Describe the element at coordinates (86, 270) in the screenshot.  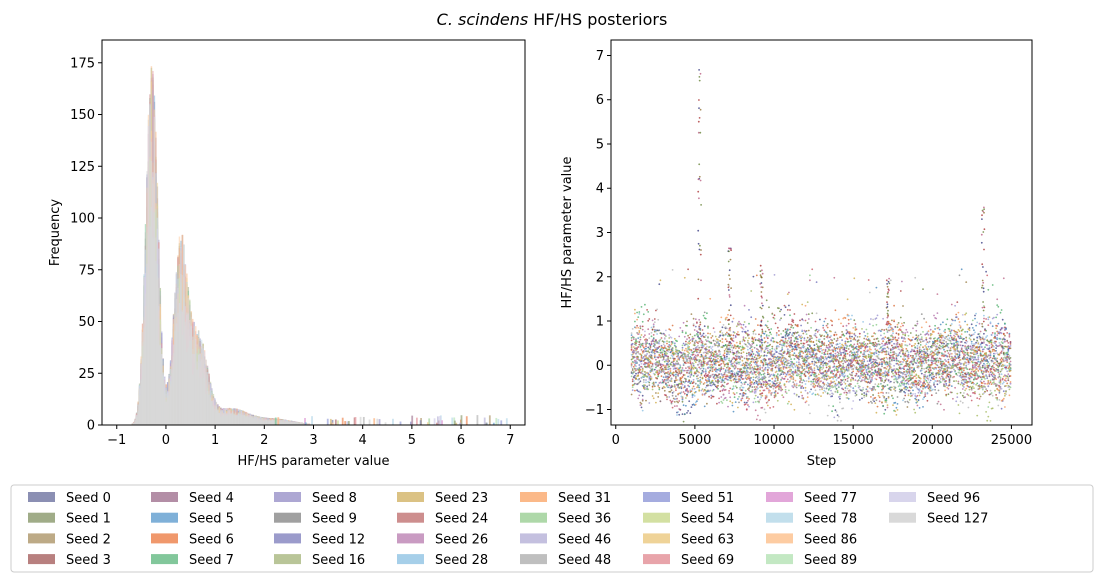
I see `y-tick-label: 75` at that location.